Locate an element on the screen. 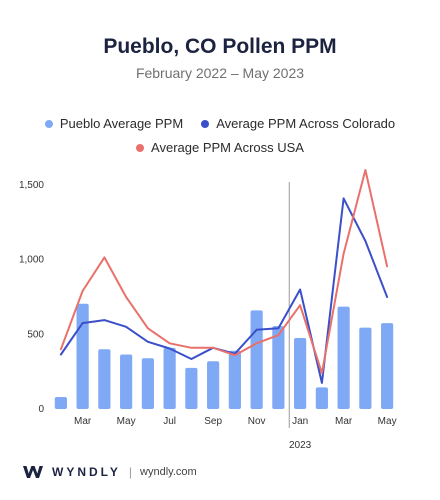 This screenshot has height=500, width=440. brand-name: WYNDLY is located at coordinates (86, 472).